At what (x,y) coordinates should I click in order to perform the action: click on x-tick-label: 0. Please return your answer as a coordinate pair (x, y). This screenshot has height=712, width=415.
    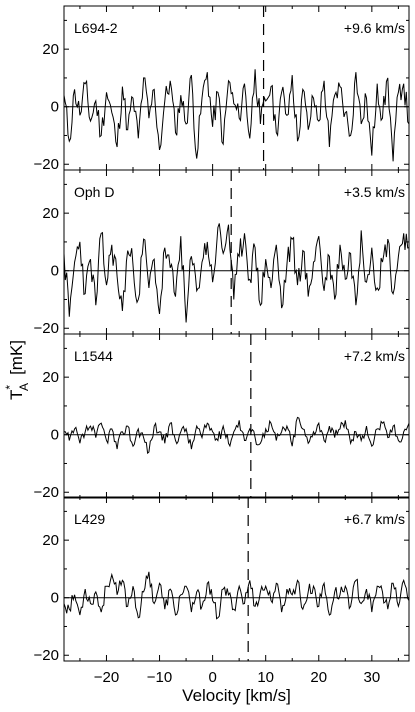
    Looking at the image, I should click on (212, 677).